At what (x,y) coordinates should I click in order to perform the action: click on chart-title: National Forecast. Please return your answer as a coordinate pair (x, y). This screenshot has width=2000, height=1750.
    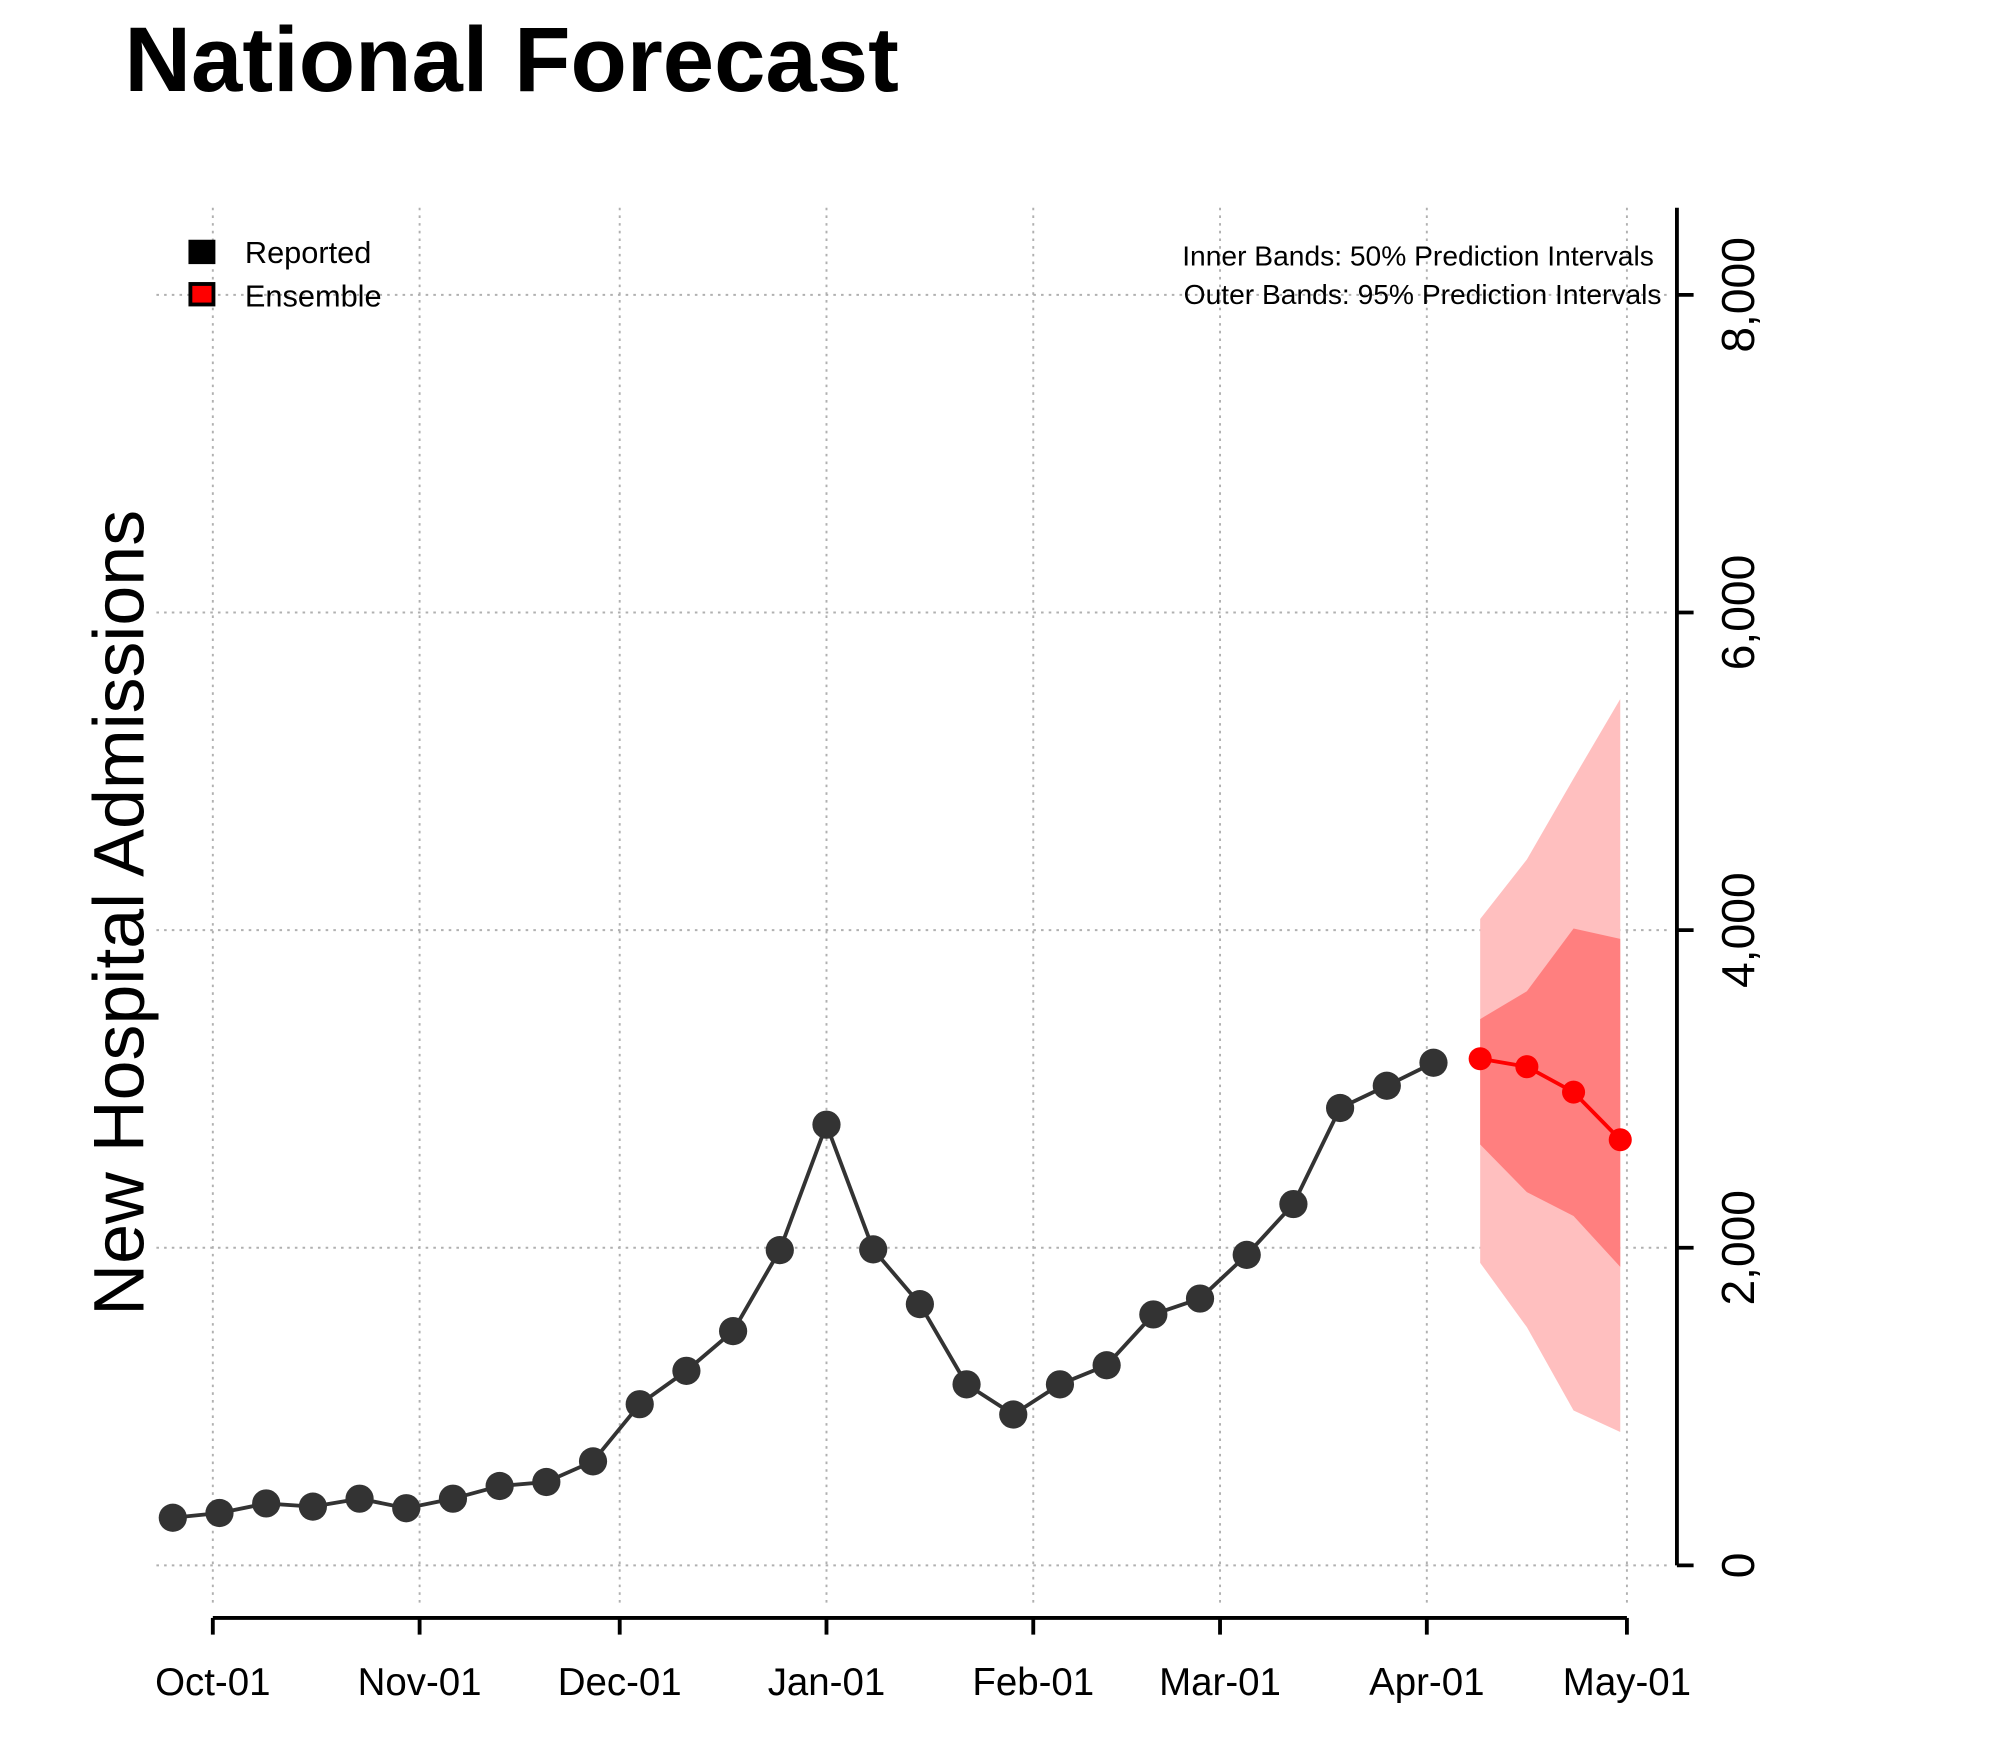
    Looking at the image, I should click on (511, 59).